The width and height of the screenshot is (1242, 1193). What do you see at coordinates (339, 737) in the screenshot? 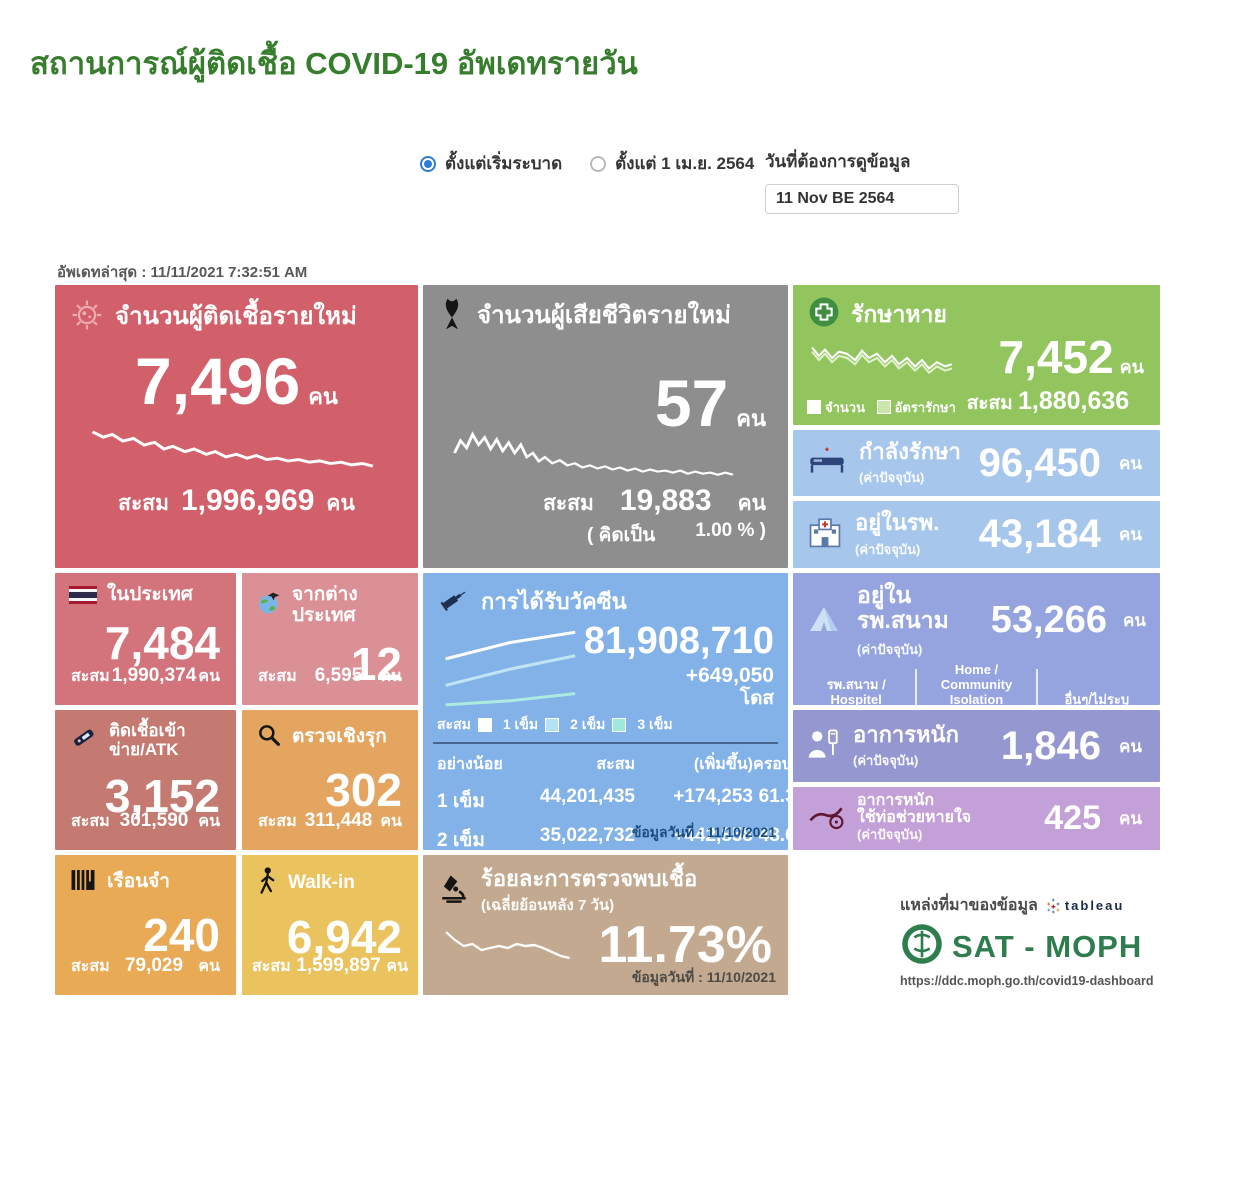
I see `proactive-title: ตรวจเชิงรุก` at bounding box center [339, 737].